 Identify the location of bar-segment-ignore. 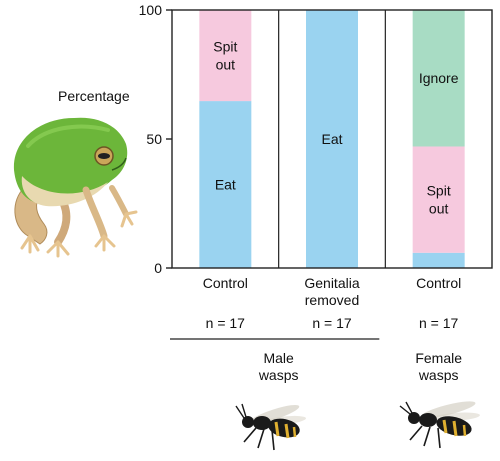
(438, 78).